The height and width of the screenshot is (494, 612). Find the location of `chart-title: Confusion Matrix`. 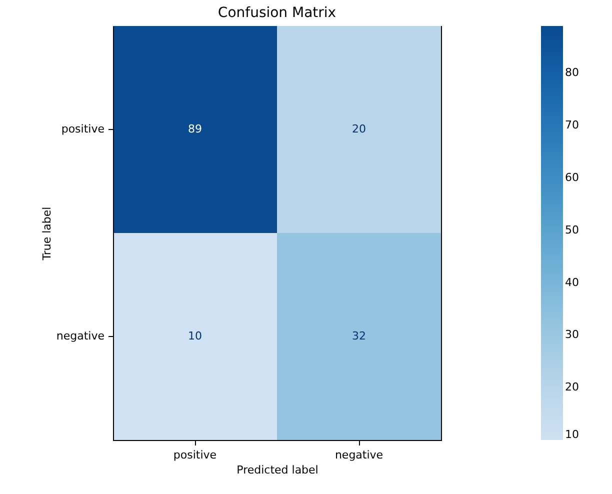

chart-title: Confusion Matrix is located at coordinates (277, 13).